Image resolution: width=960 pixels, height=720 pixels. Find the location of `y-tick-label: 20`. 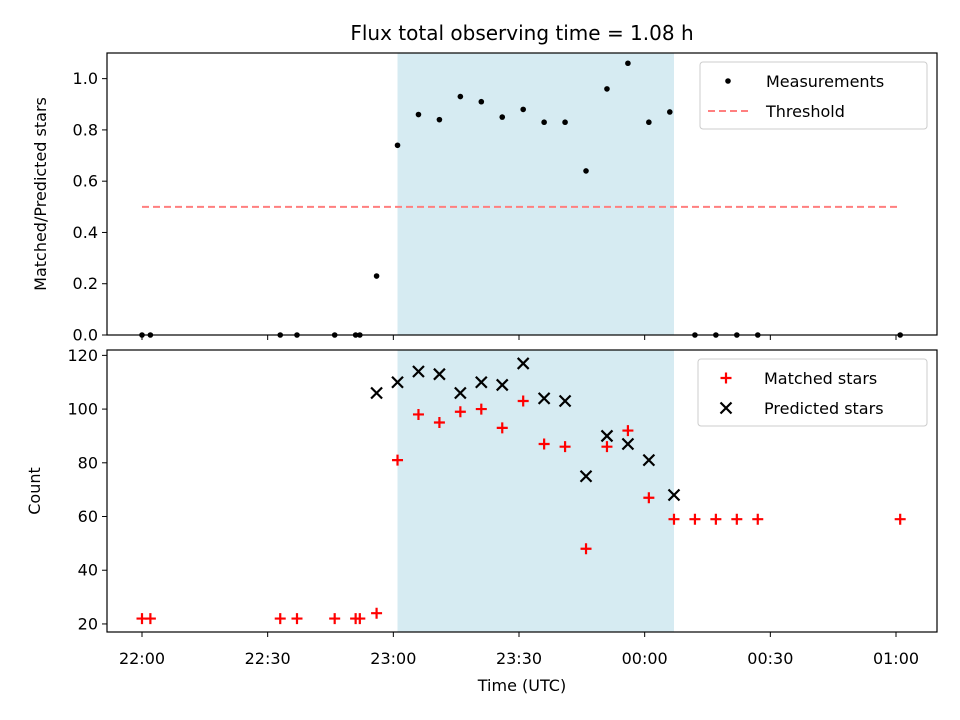

y-tick-label: 20 is located at coordinates (88, 623).